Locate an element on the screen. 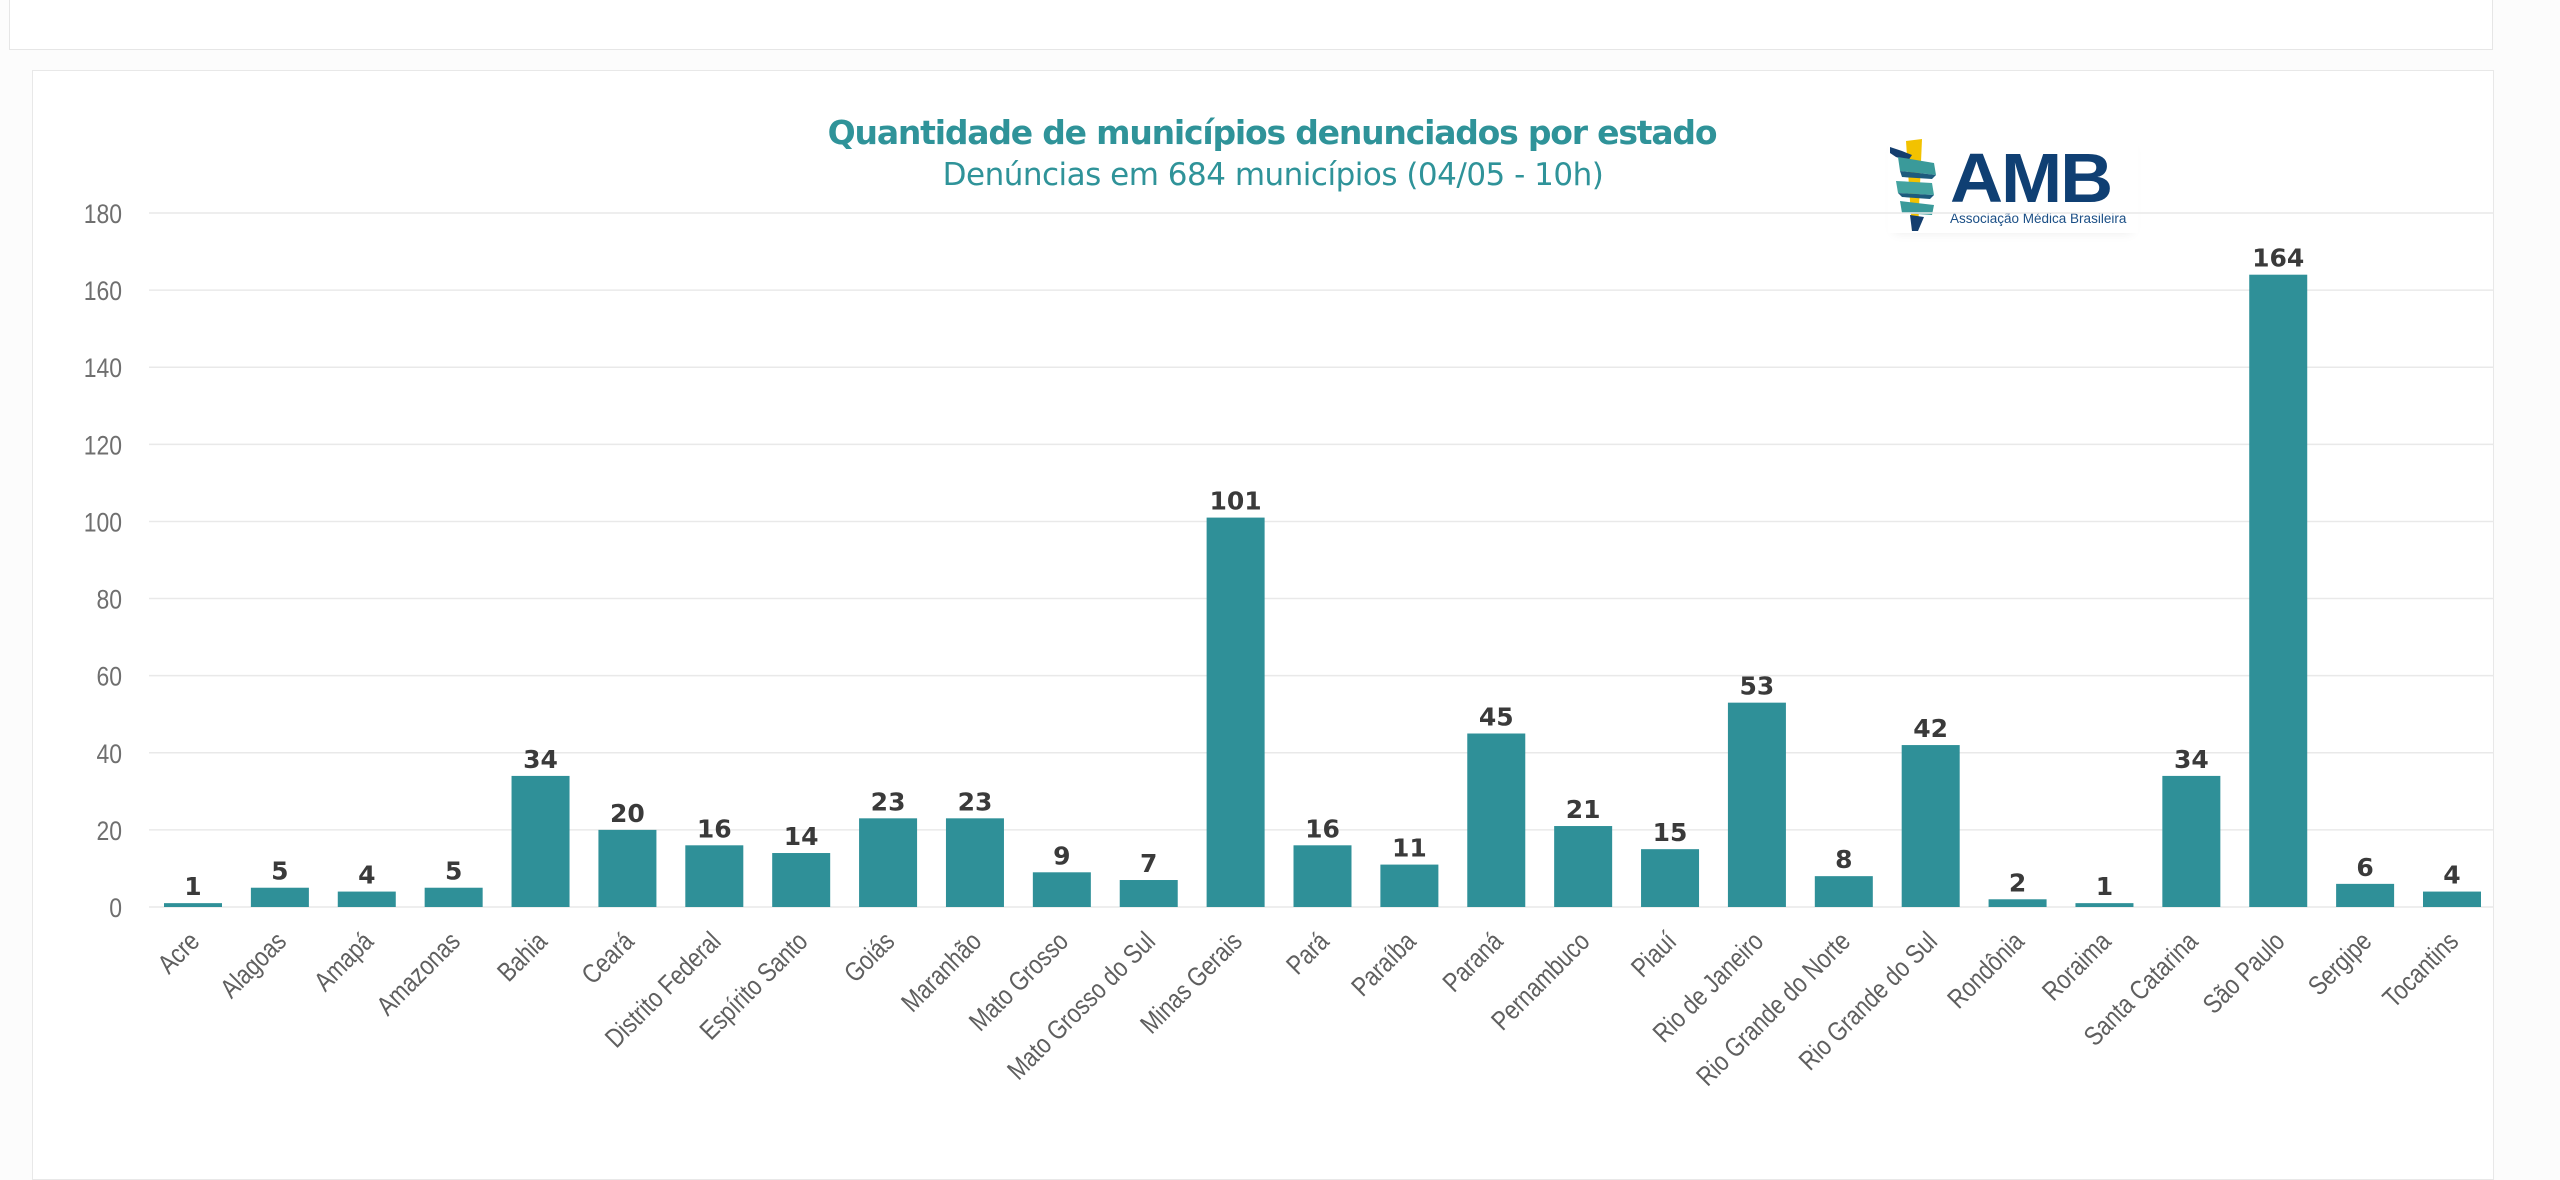  data-label: 11 is located at coordinates (1409, 848).